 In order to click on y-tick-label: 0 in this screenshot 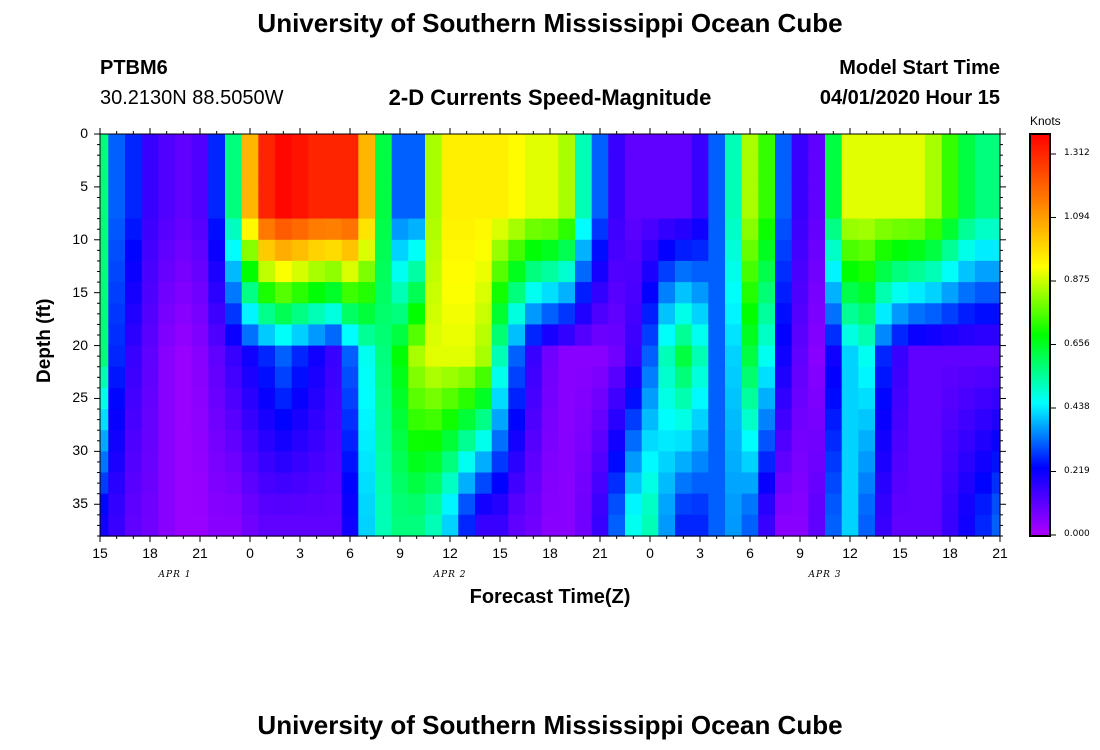, I will do `click(84, 133)`.